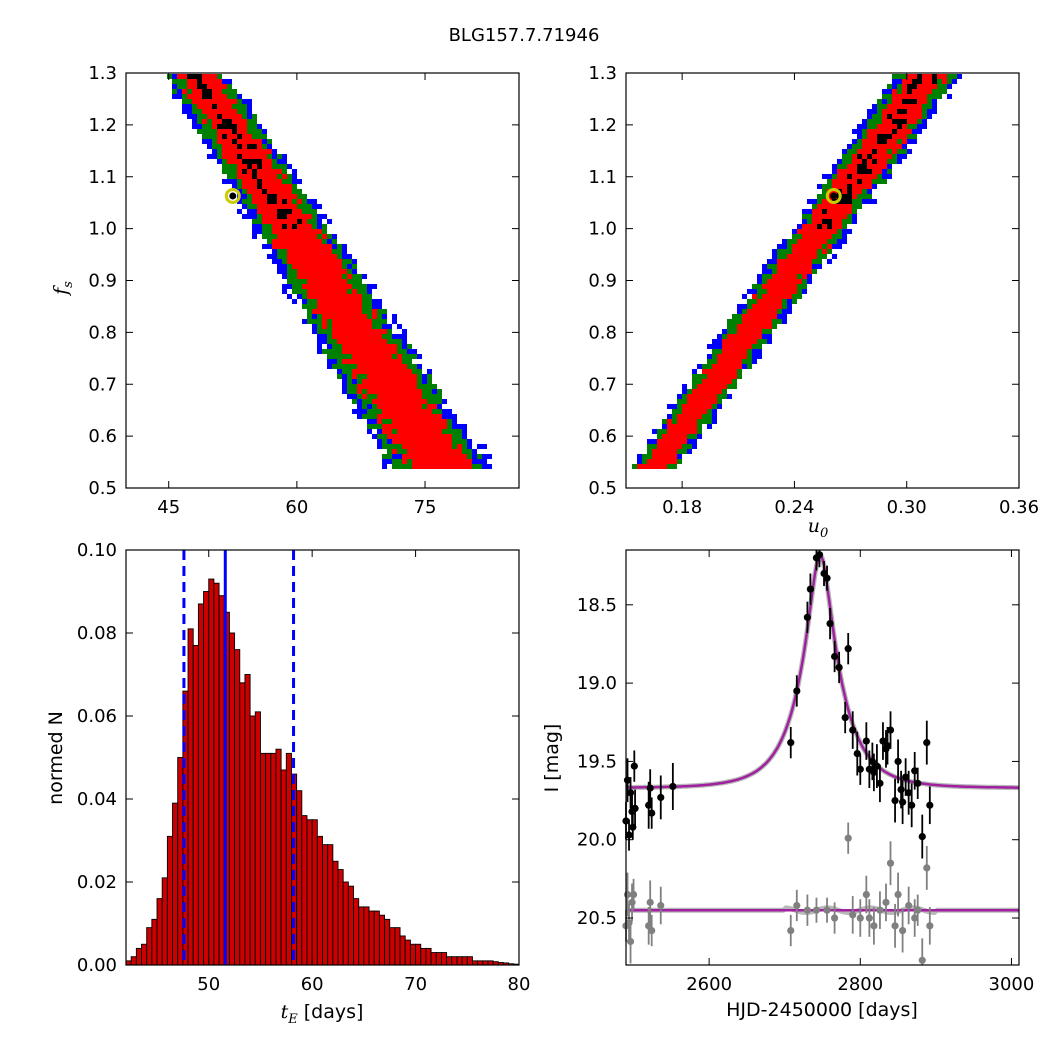 The height and width of the screenshot is (1050, 1050). Describe the element at coordinates (312, 984) in the screenshot. I see `x-tick-label: 60` at that location.